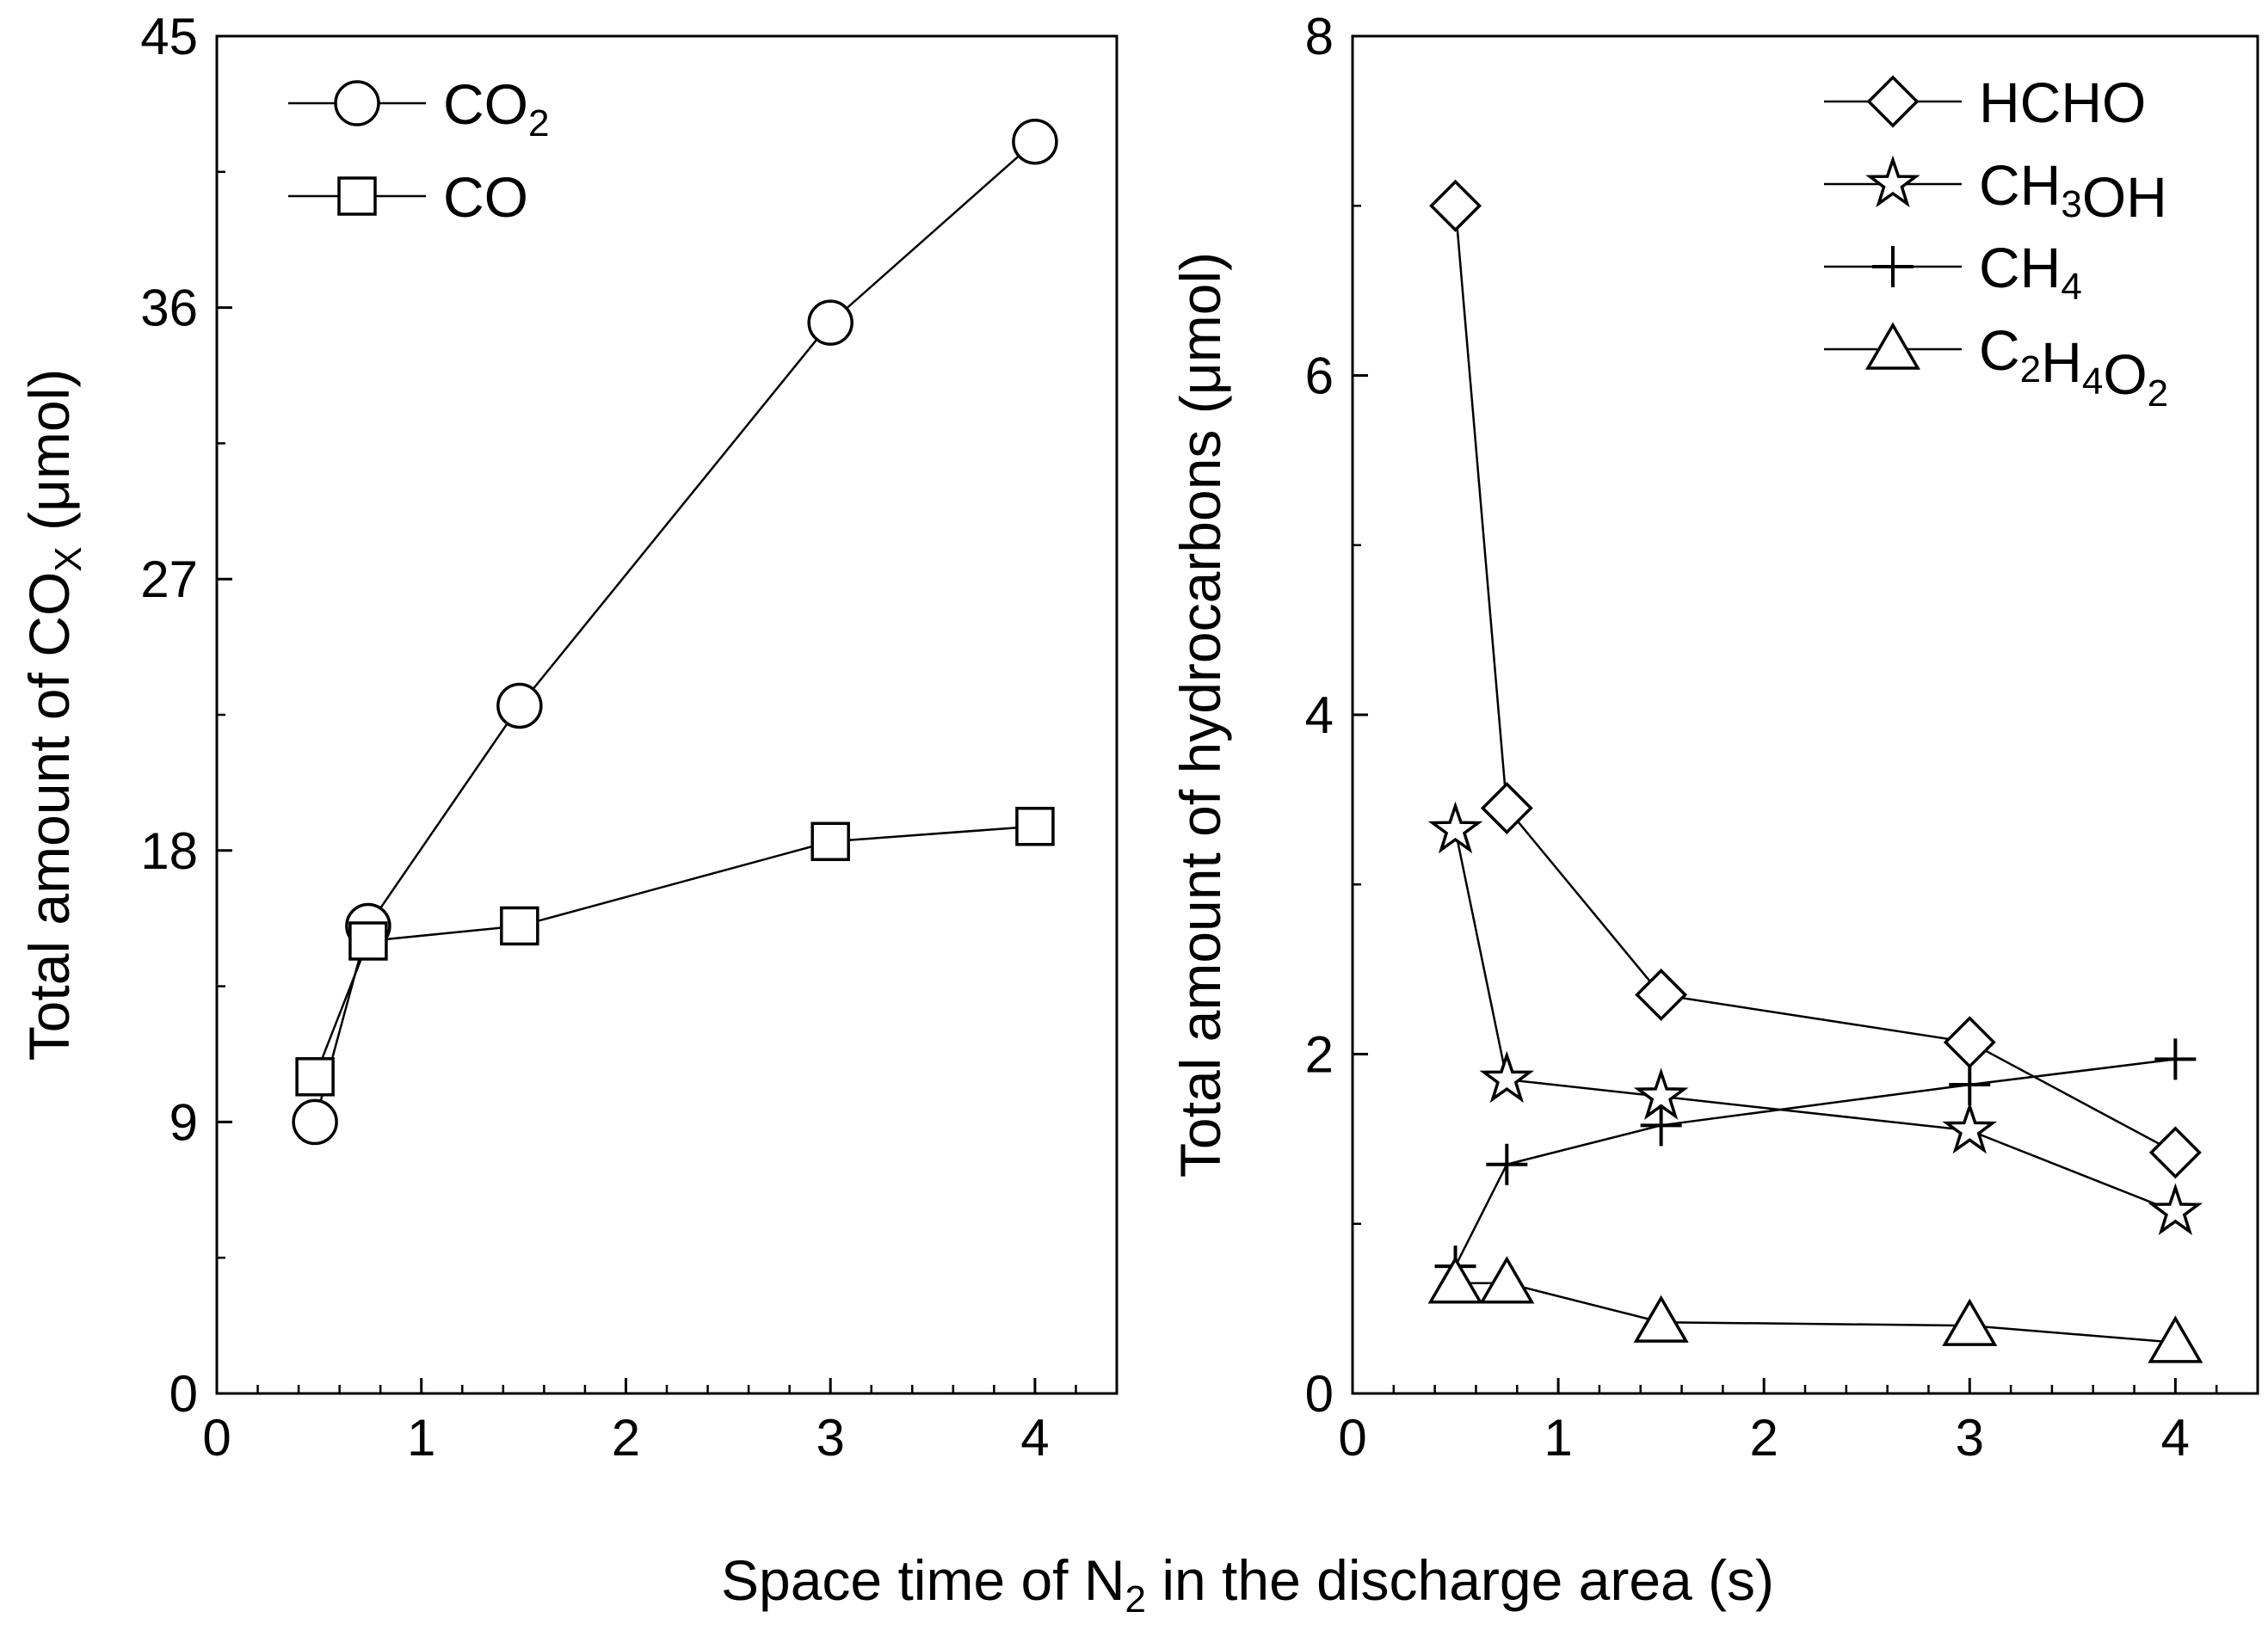 The height and width of the screenshot is (1630, 2268). What do you see at coordinates (2030, 272) in the screenshot?
I see `legend-label: CH4` at bounding box center [2030, 272].